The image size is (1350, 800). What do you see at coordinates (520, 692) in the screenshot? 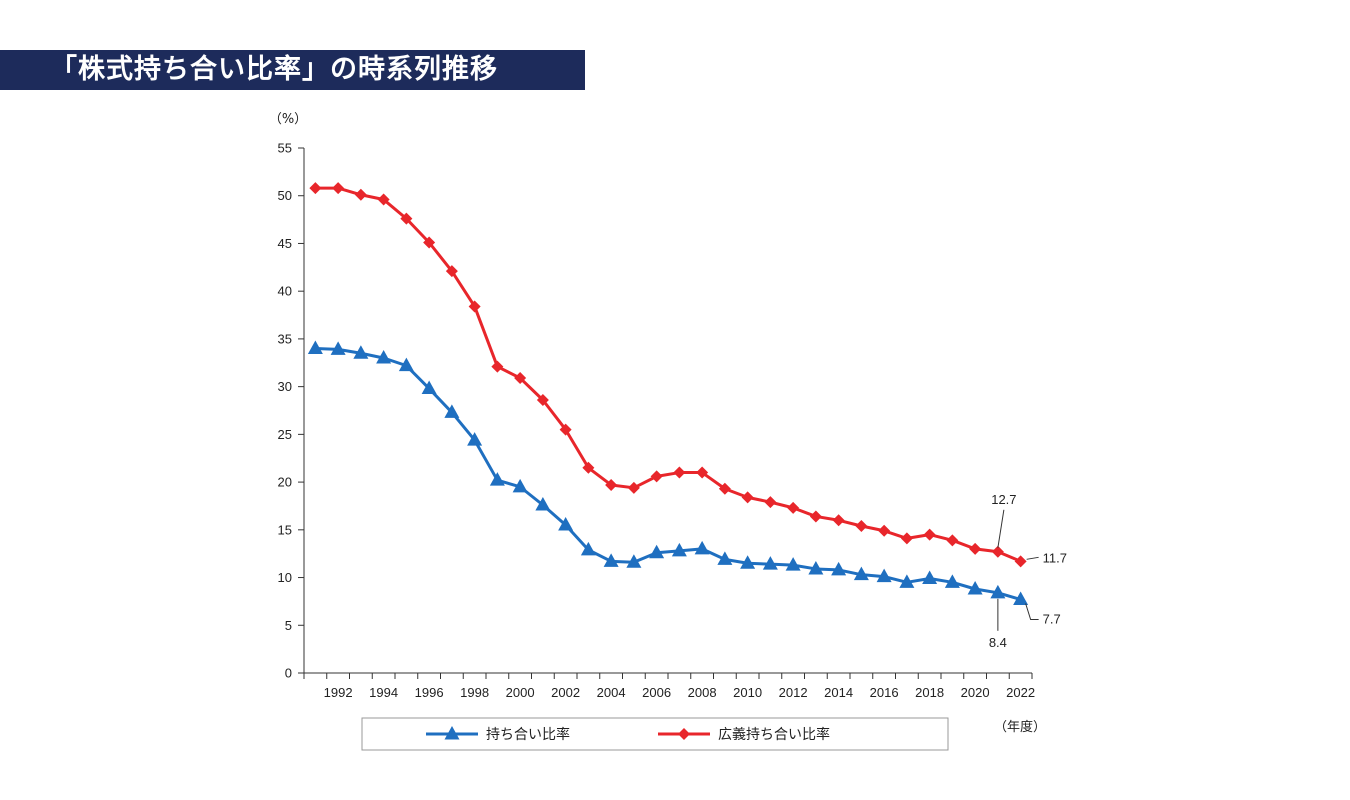
I see `x-tick-label: 2000` at bounding box center [520, 692].